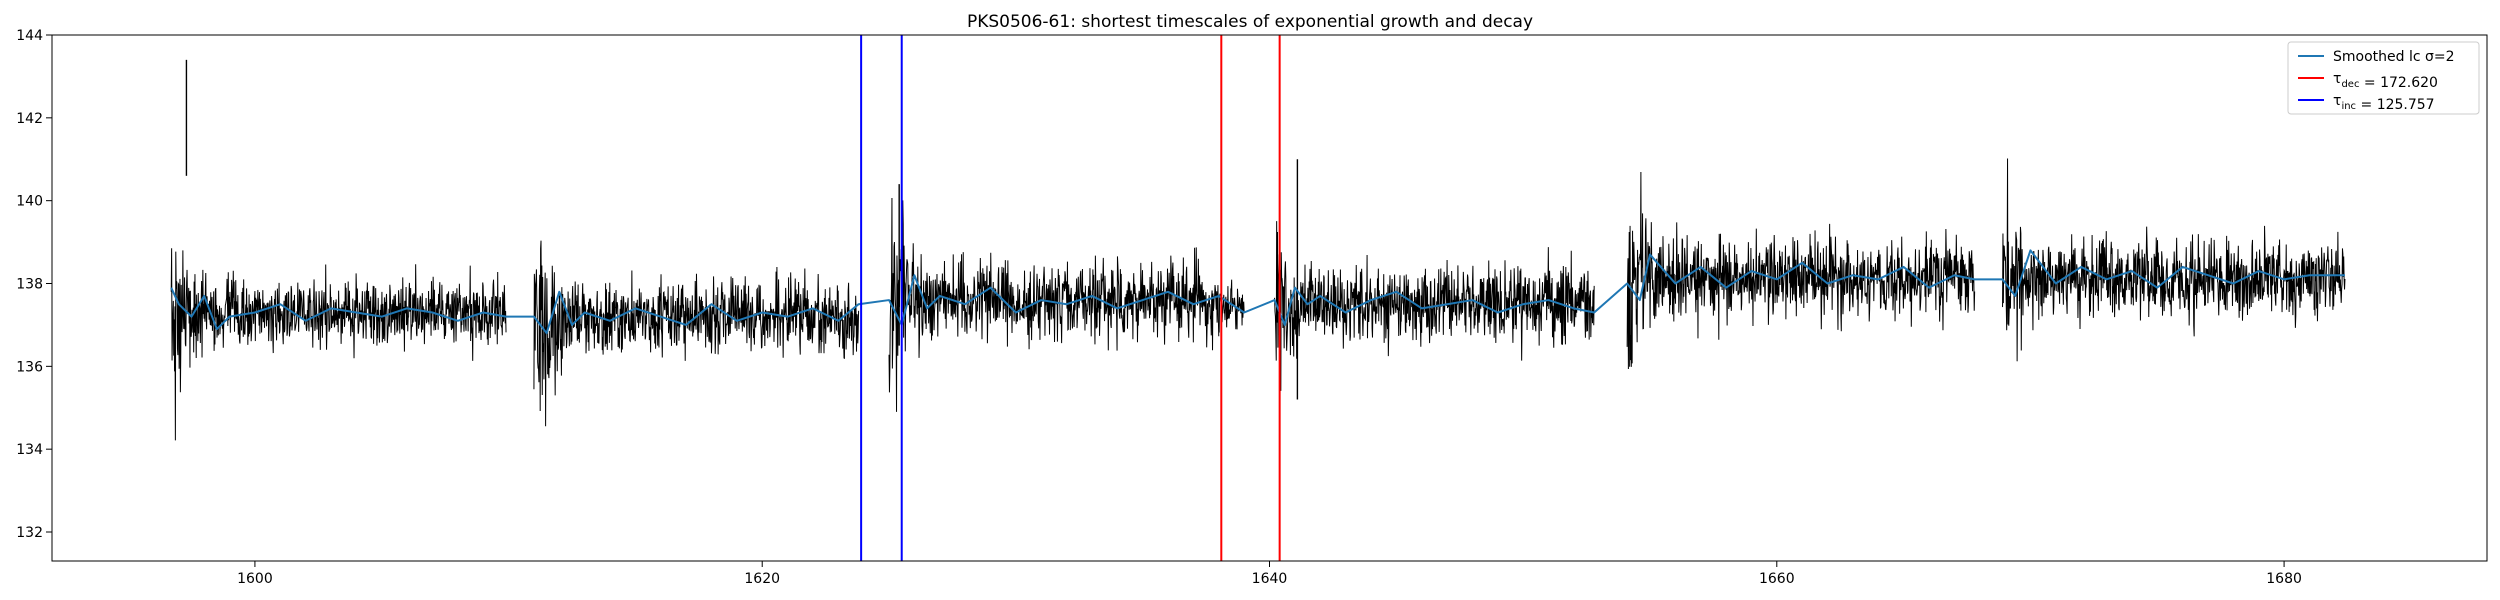 This screenshot has width=2500, height=600. Describe the element at coordinates (29, 36) in the screenshot. I see `y-tick-label-6: 144` at that location.